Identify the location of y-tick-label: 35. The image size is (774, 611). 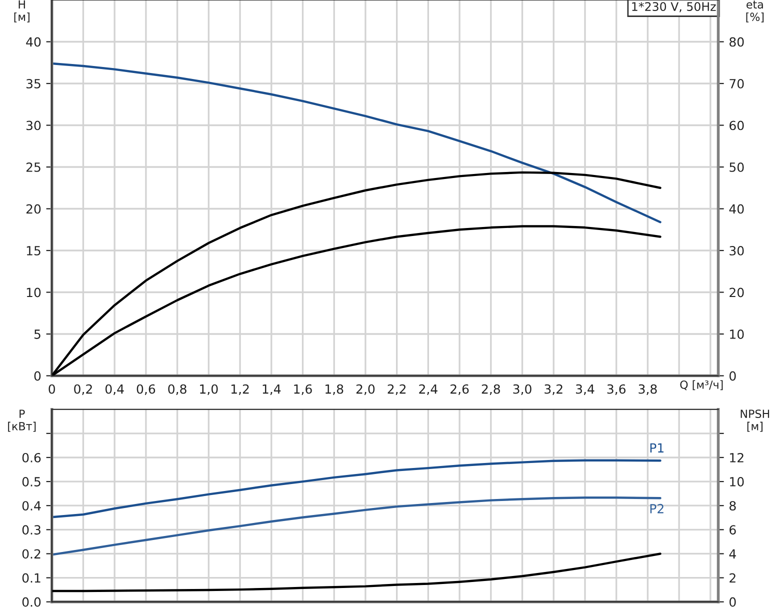
(33, 83).